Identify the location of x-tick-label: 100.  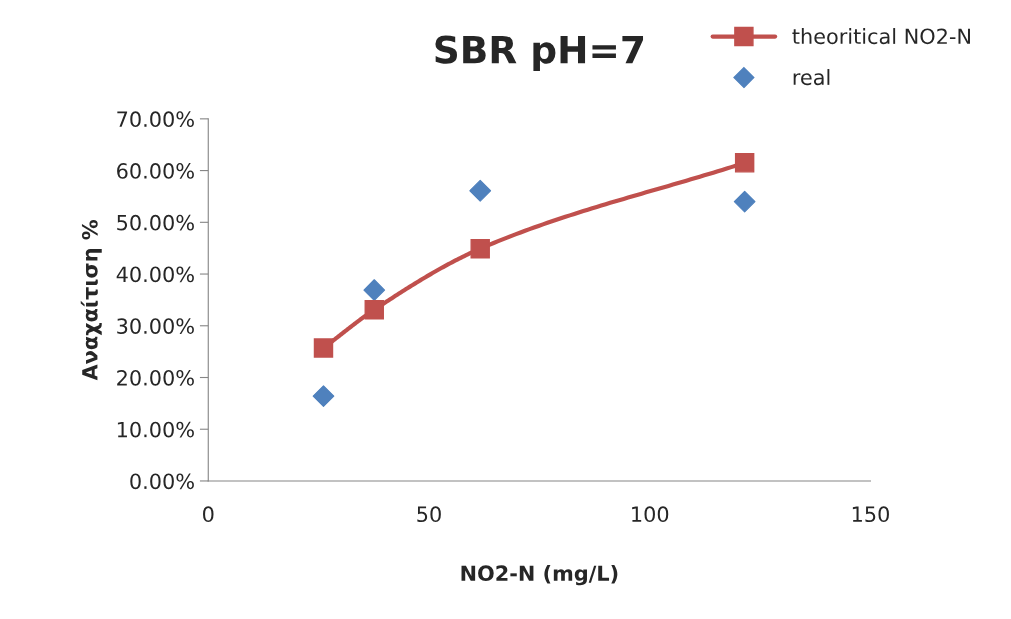
(650, 514).